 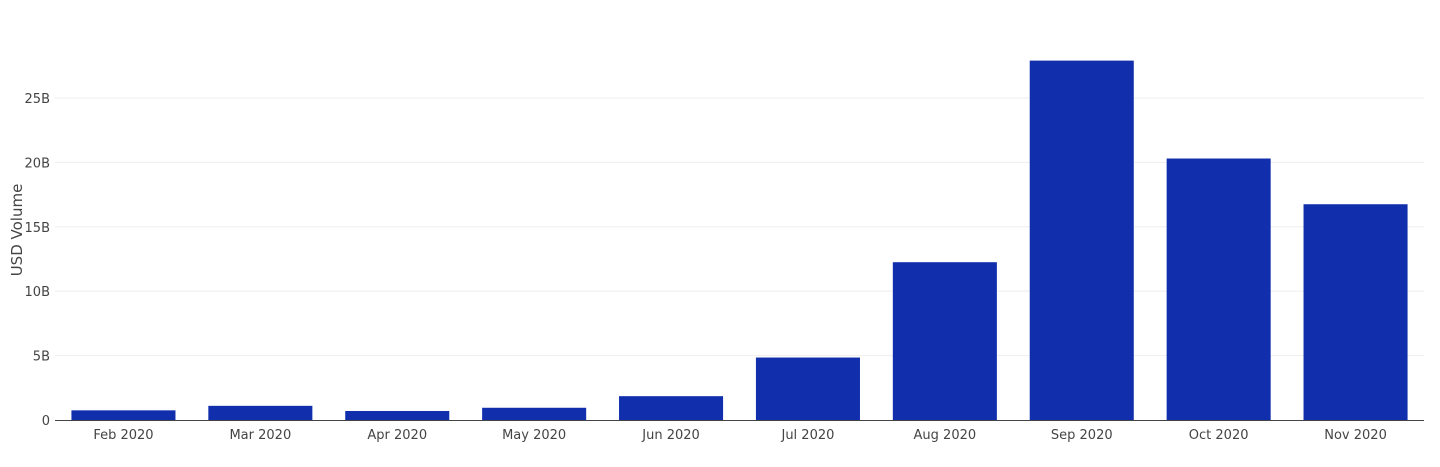 What do you see at coordinates (37, 228) in the screenshot?
I see `y-tick-label: 15B` at bounding box center [37, 228].